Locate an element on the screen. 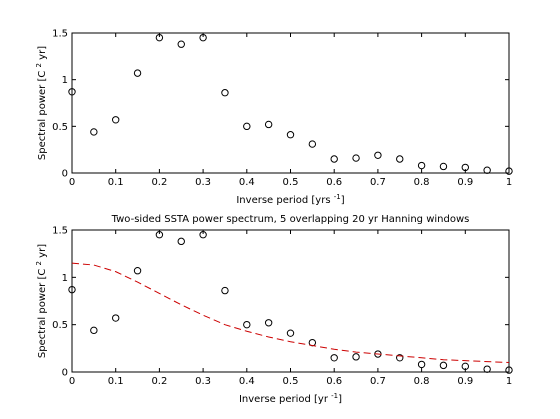 The height and width of the screenshot is (419, 560). chart-2-xtick-label: 0.3 is located at coordinates (203, 381).